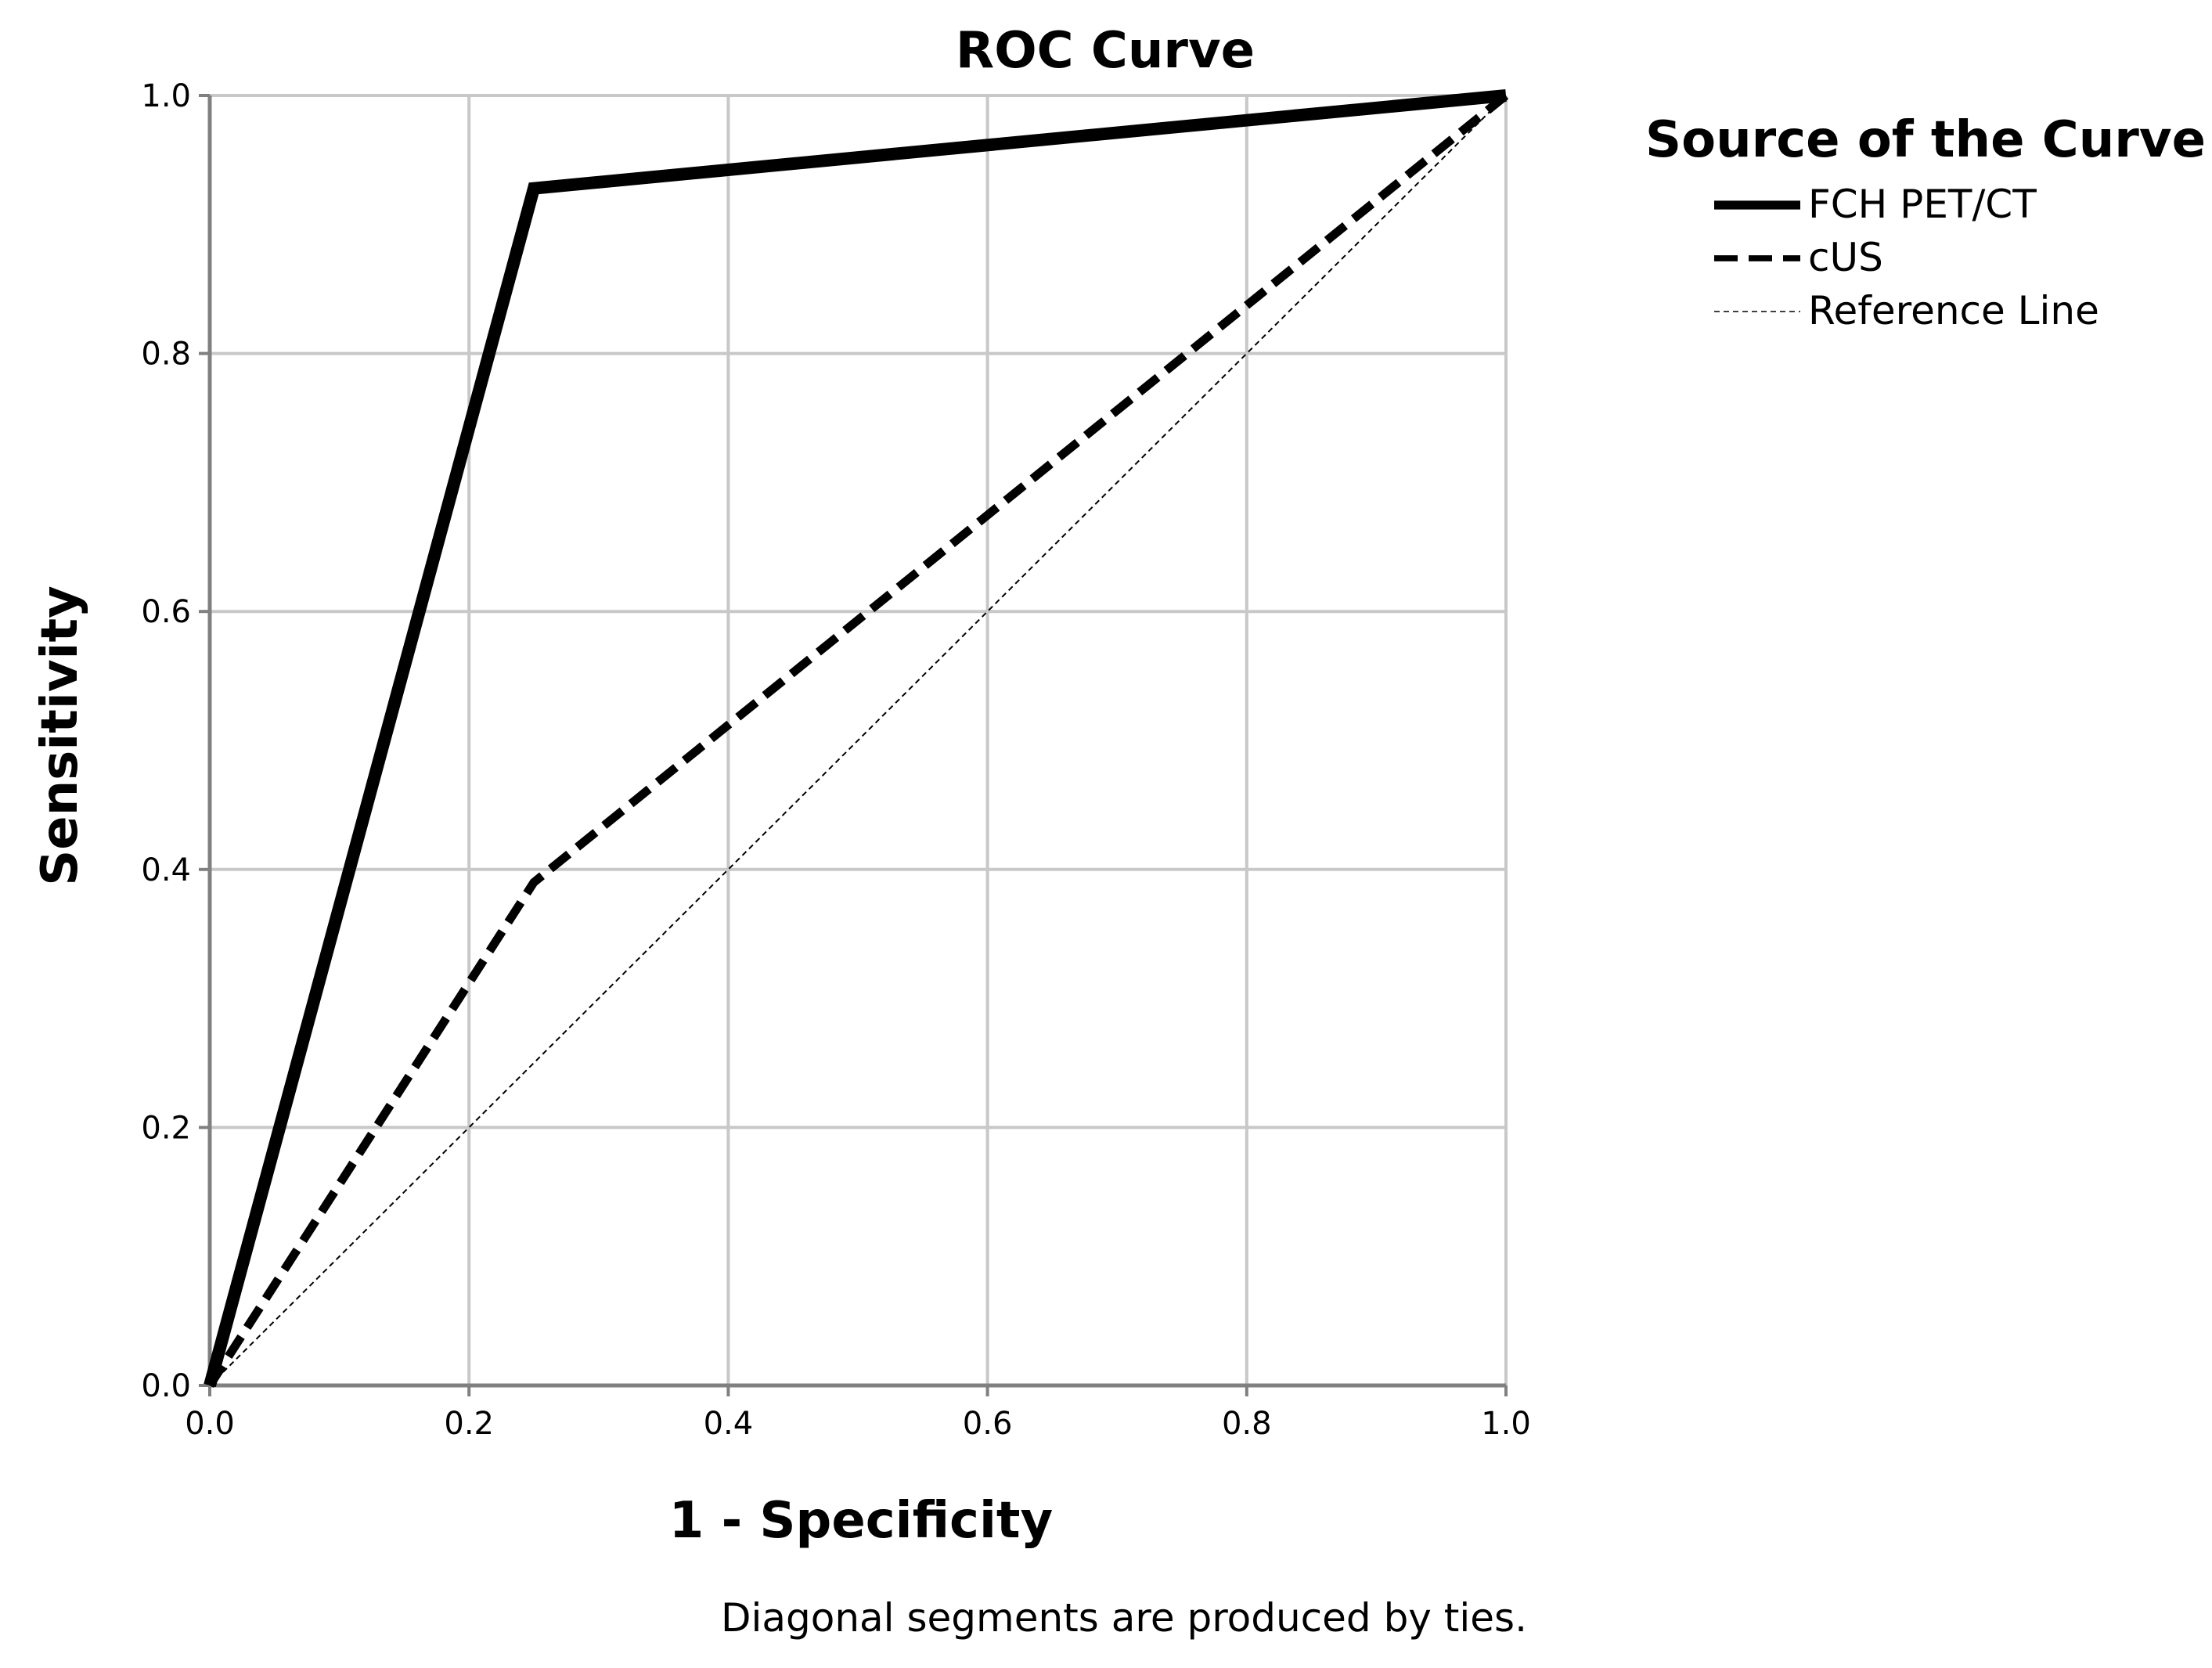 The image size is (2212, 1668). I want to click on y-tick-label: 0.4, so click(166, 870).